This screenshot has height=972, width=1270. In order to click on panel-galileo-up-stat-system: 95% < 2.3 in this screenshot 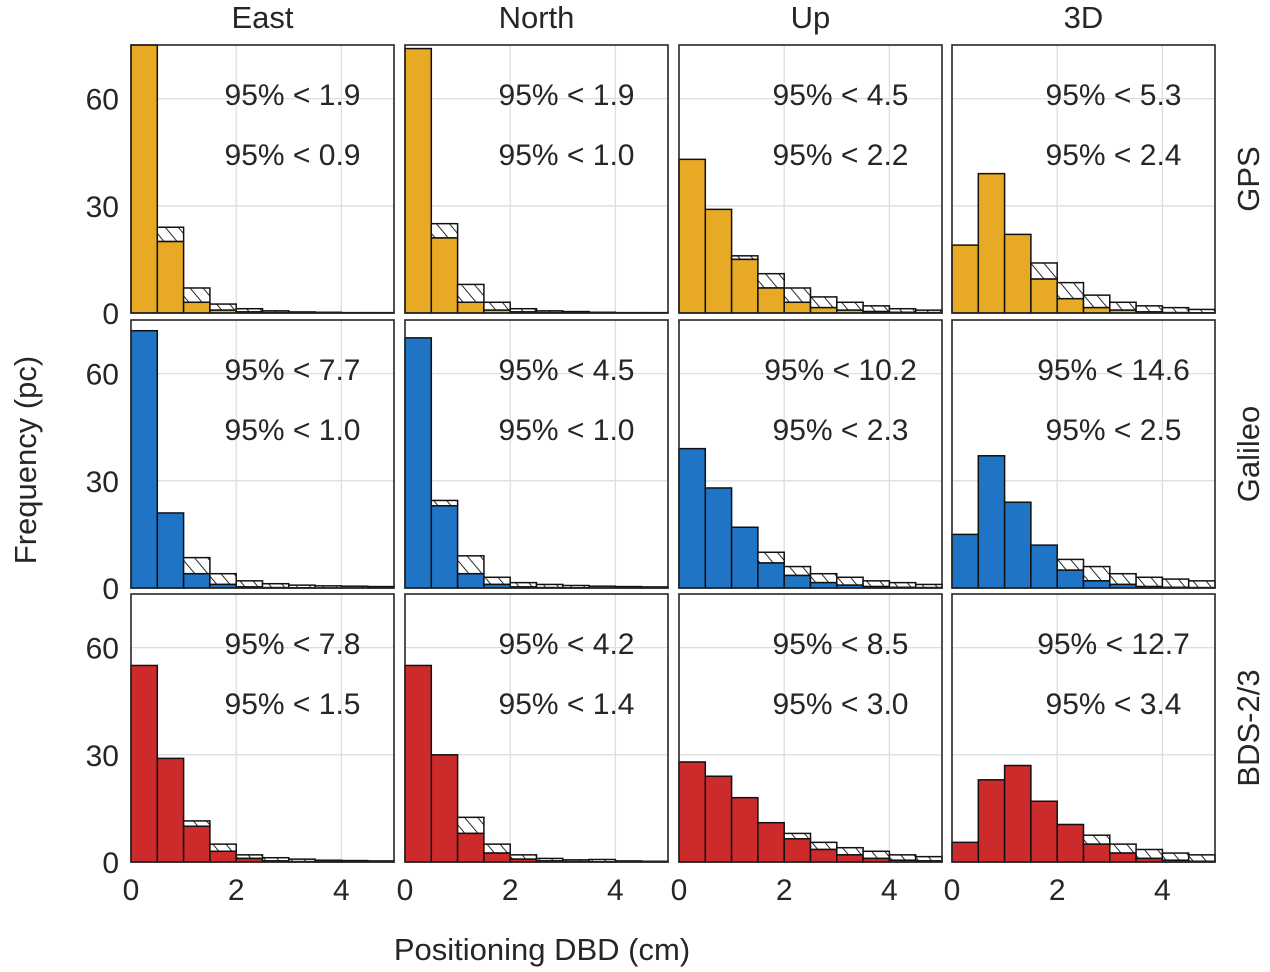, I will do `click(841, 430)`.